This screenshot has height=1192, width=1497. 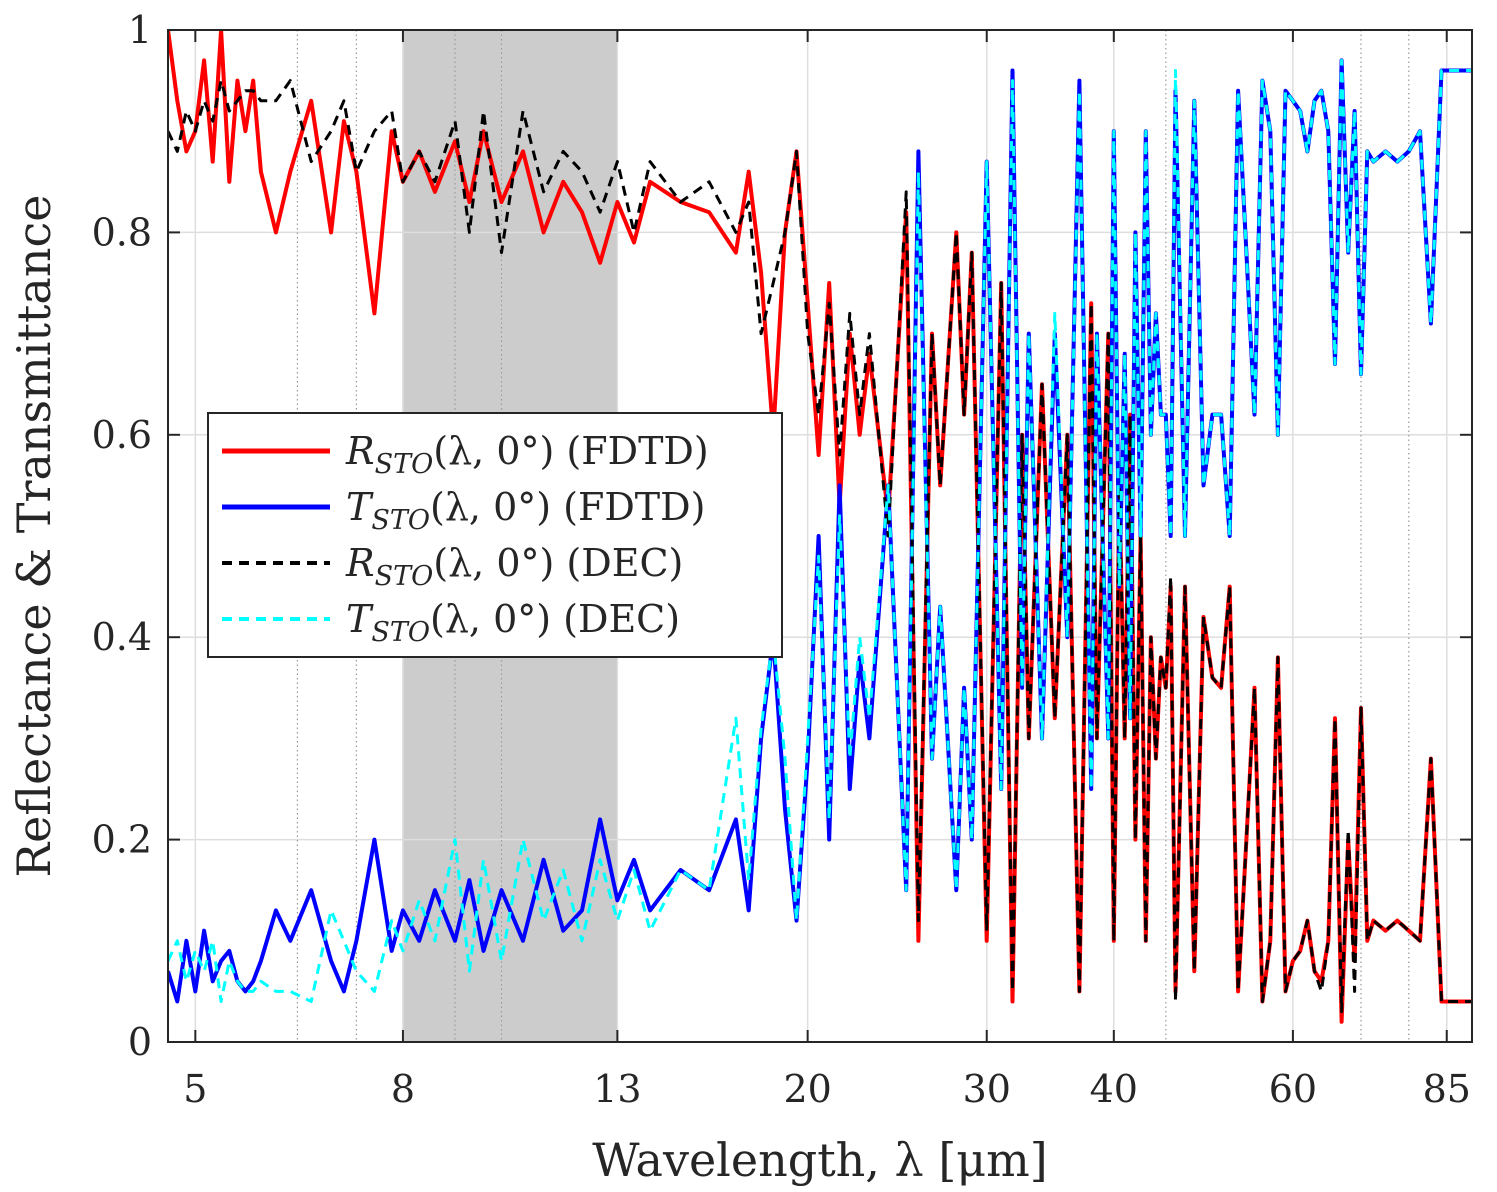 I want to click on x-tick-label: 85, so click(x=1447, y=1089).